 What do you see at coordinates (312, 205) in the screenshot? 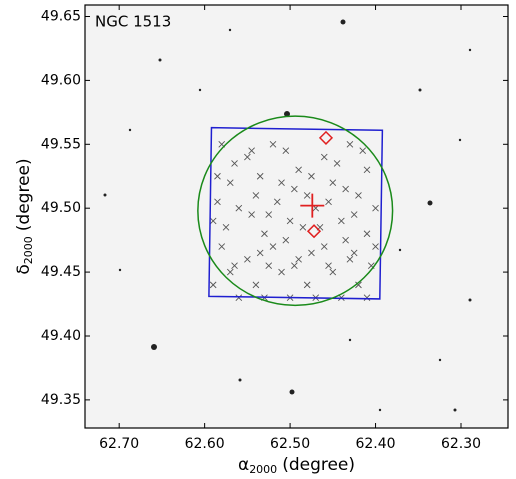
I see `cluster-center` at bounding box center [312, 205].